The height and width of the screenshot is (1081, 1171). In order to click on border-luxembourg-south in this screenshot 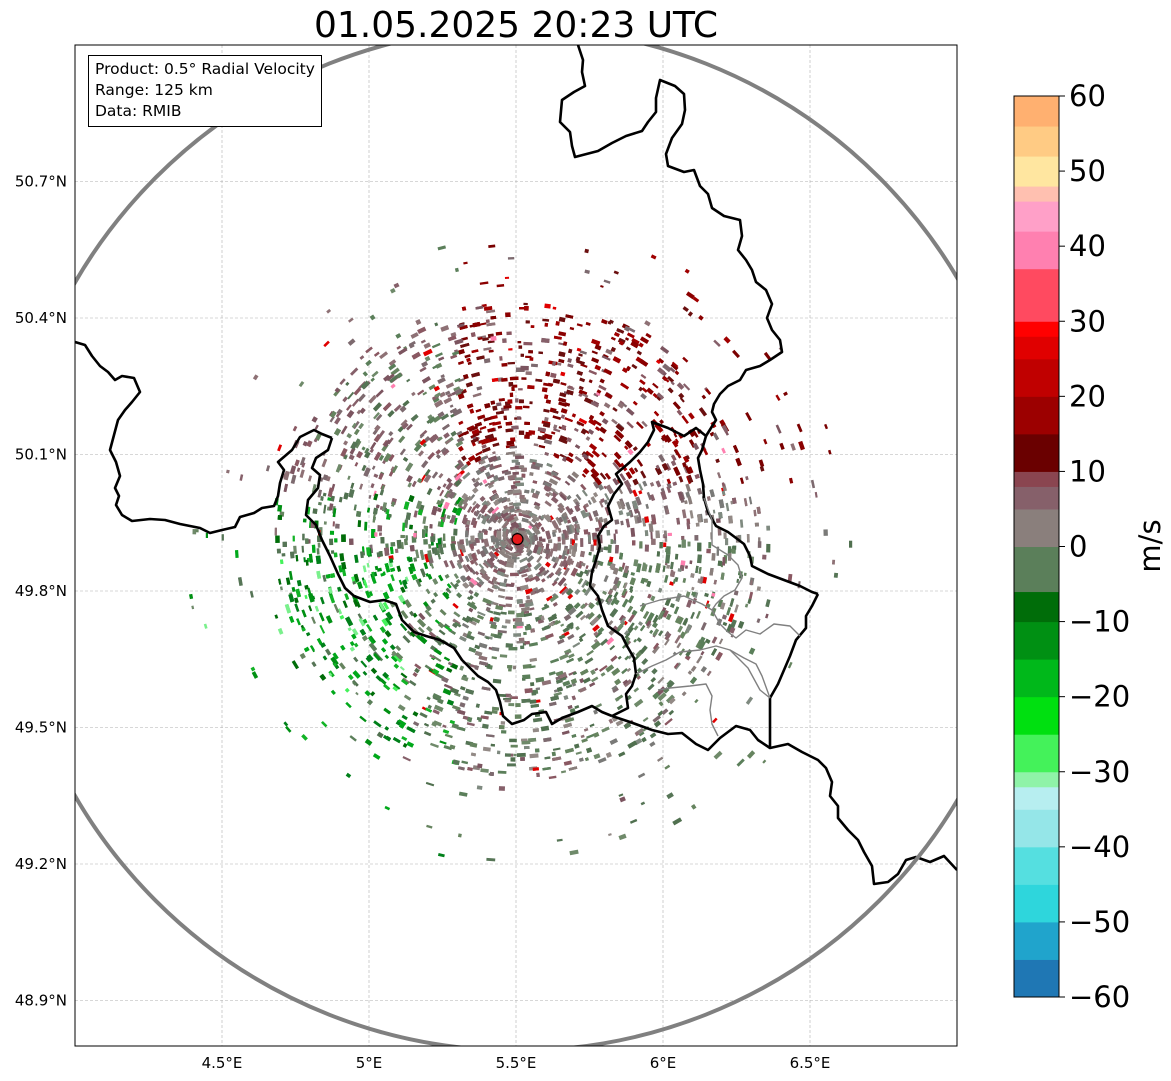, I will do `click(784, 800)`.